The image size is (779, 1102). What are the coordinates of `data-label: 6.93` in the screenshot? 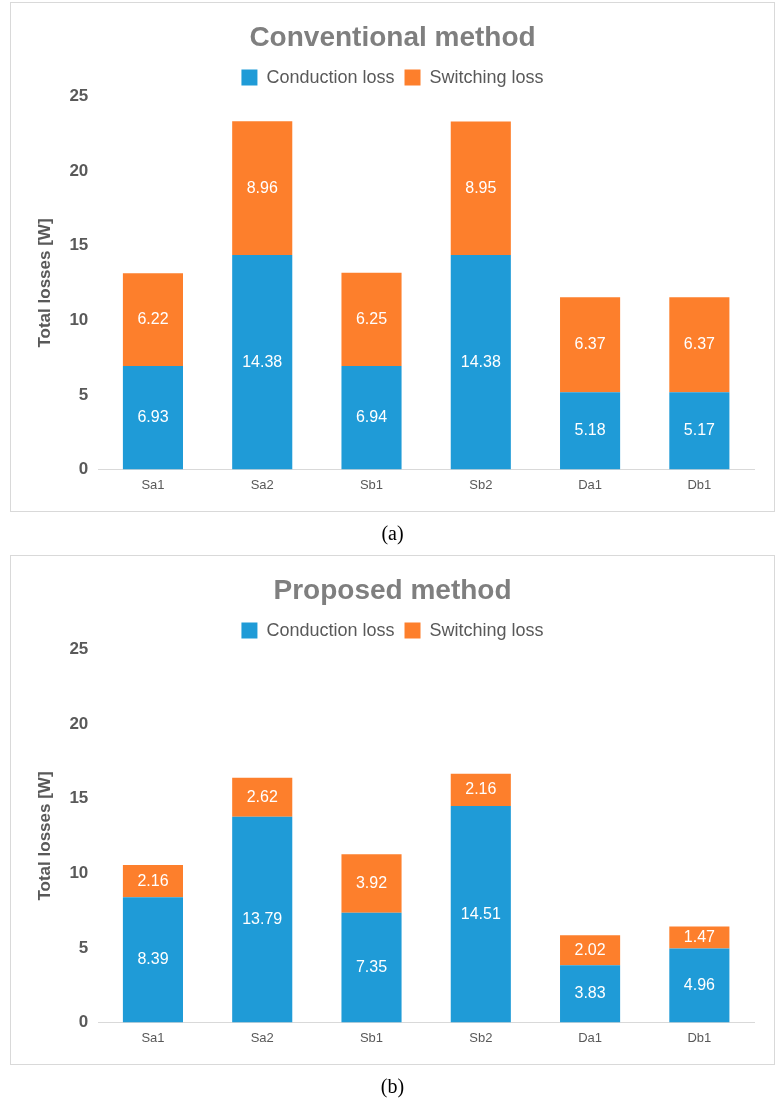 It's located at (153, 417).